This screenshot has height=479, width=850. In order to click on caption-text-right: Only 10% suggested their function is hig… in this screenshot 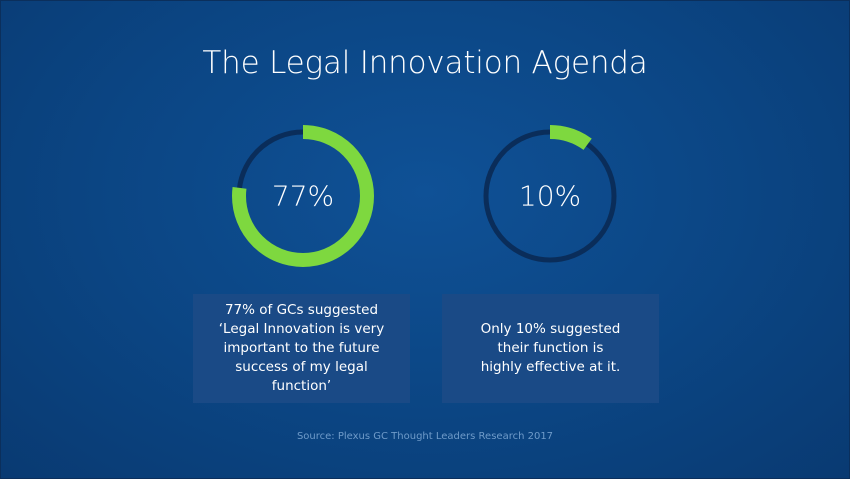, I will do `click(550, 348)`.